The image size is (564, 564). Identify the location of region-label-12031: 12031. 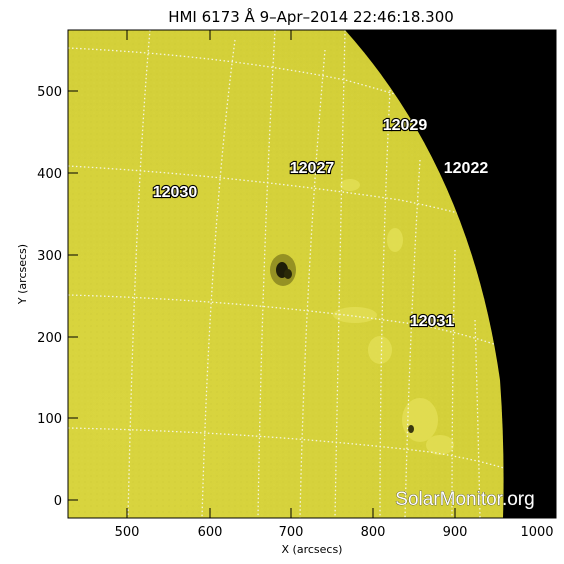
(432, 321).